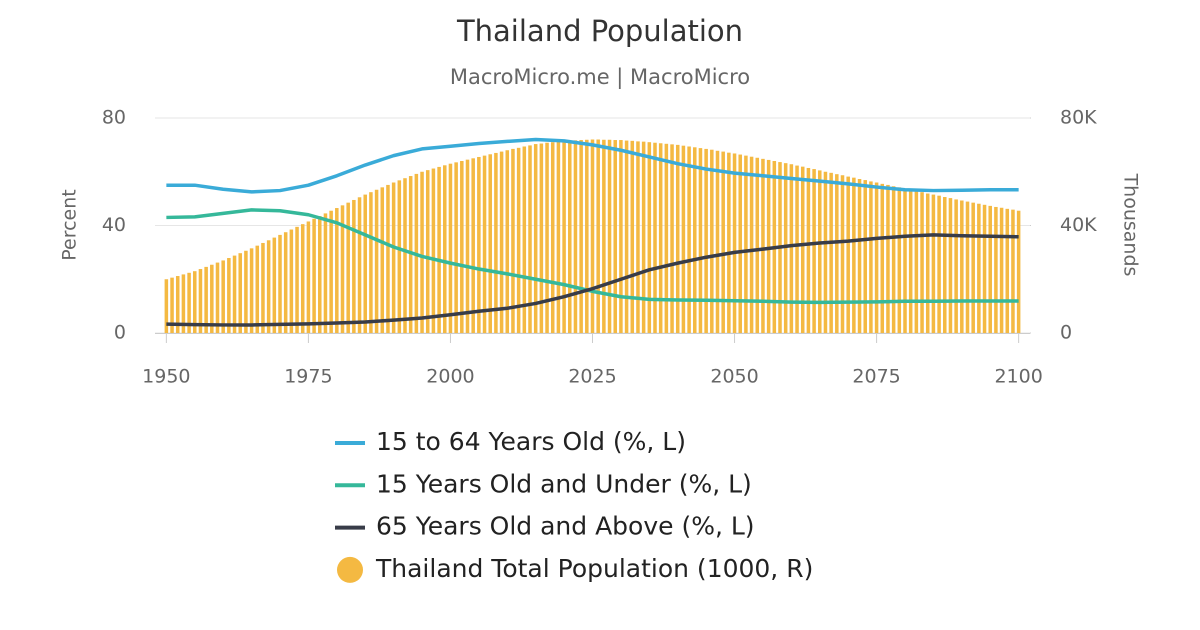 The image size is (1200, 630). What do you see at coordinates (599, 31) in the screenshot?
I see `chart-title: Thailand Population` at bounding box center [599, 31].